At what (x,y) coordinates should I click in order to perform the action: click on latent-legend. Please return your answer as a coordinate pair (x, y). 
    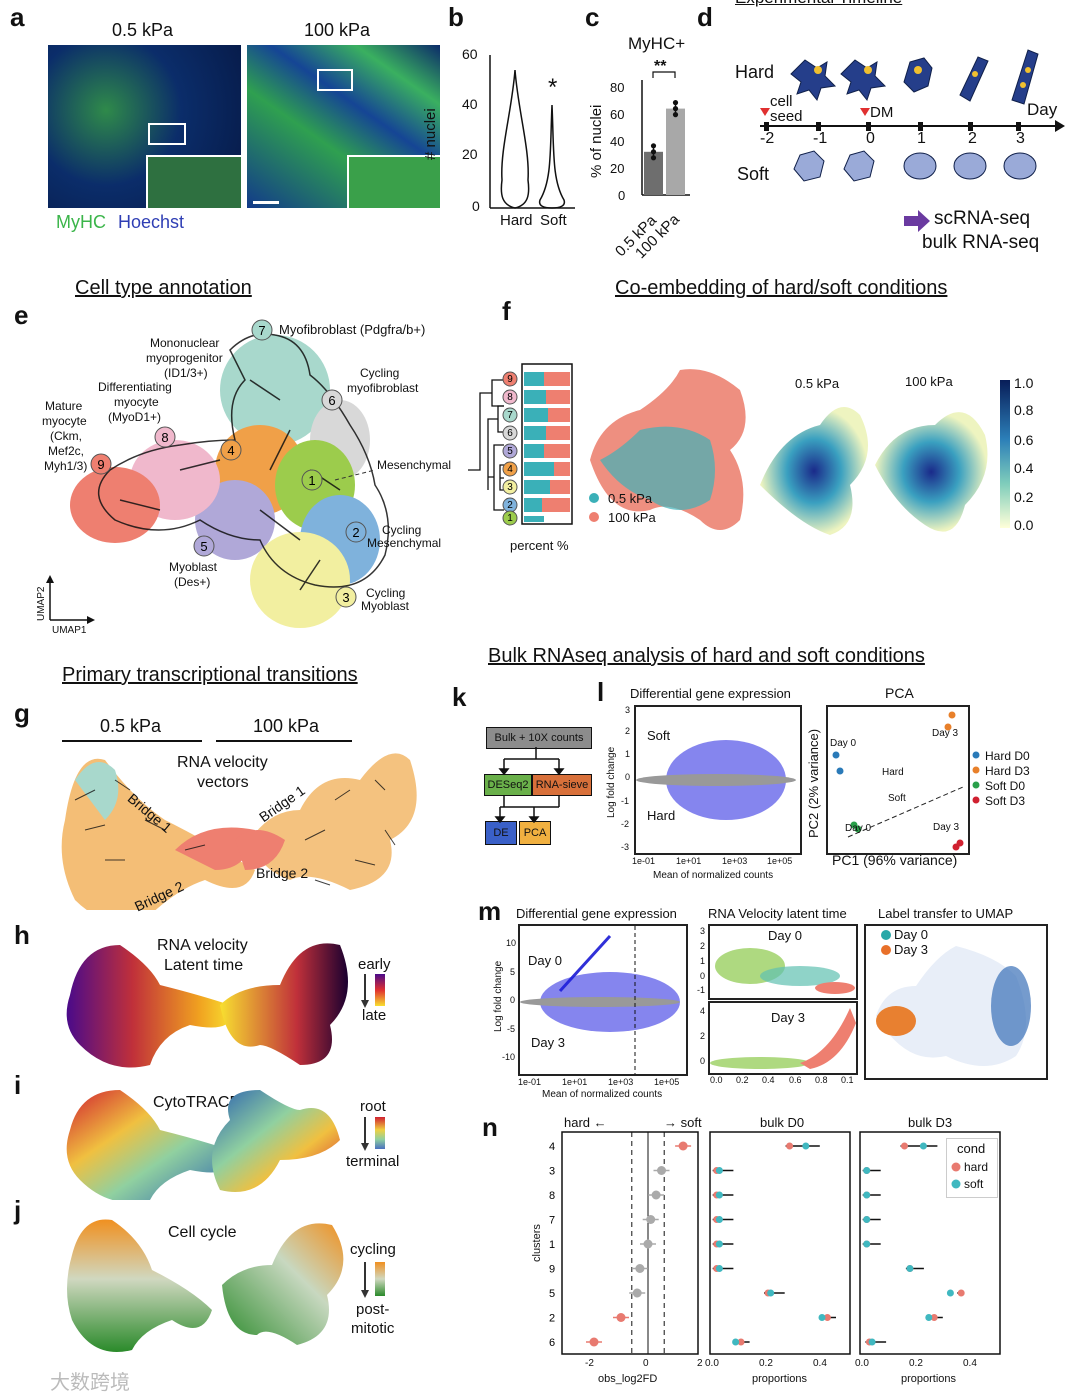
    Looking at the image, I should click on (373, 991).